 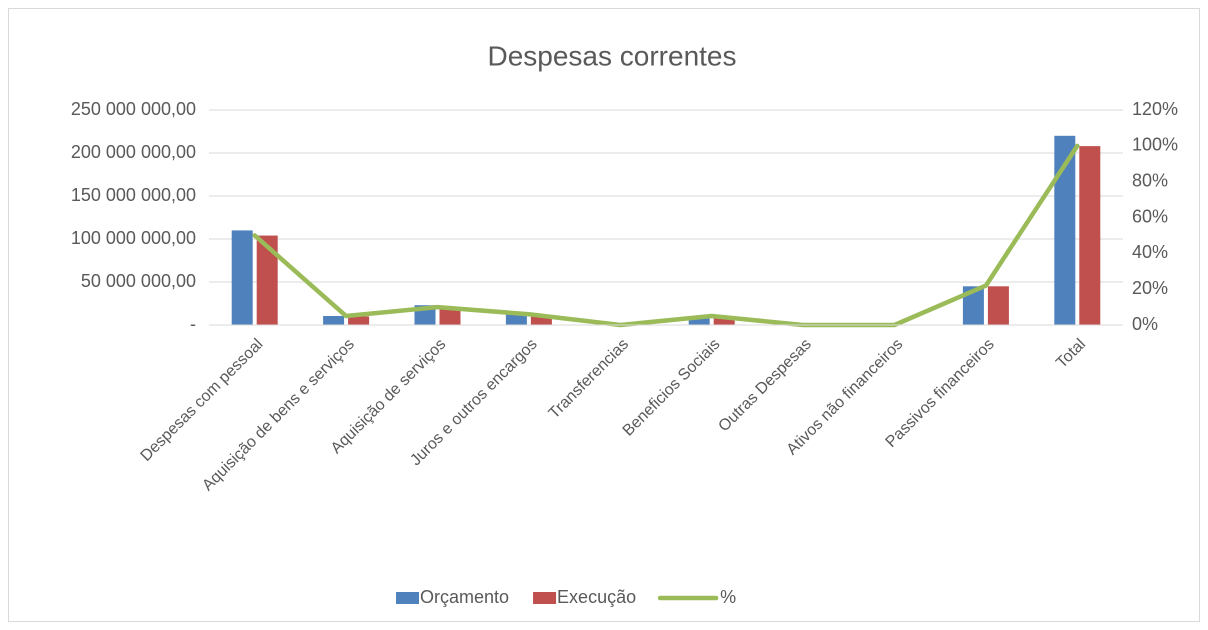 I want to click on y-tick-label: 200 000 000,00, so click(x=133, y=152).